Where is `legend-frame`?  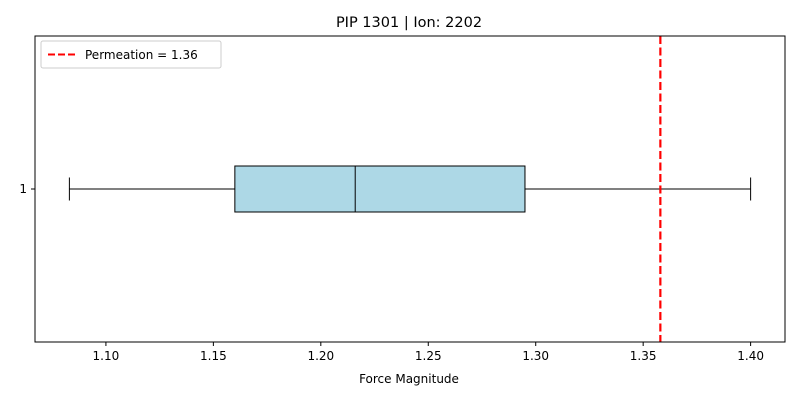
legend-frame is located at coordinates (131, 54).